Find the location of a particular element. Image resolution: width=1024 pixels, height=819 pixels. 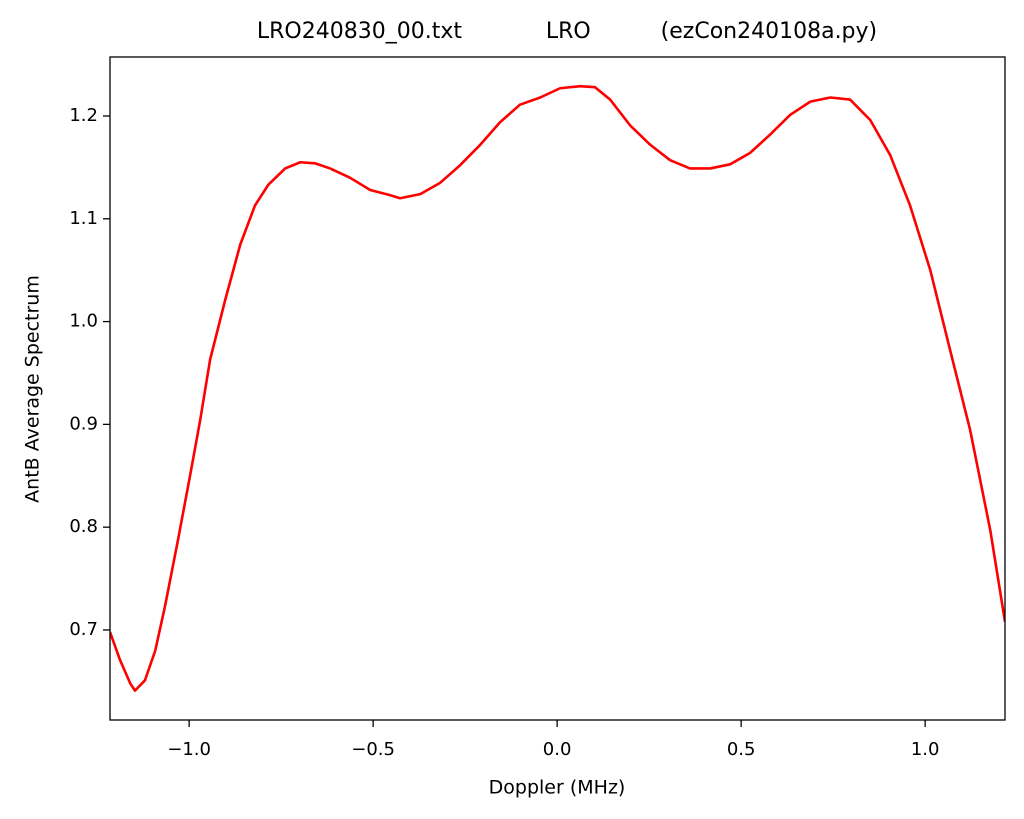

x-tick-label: 1.0 is located at coordinates (925, 749).